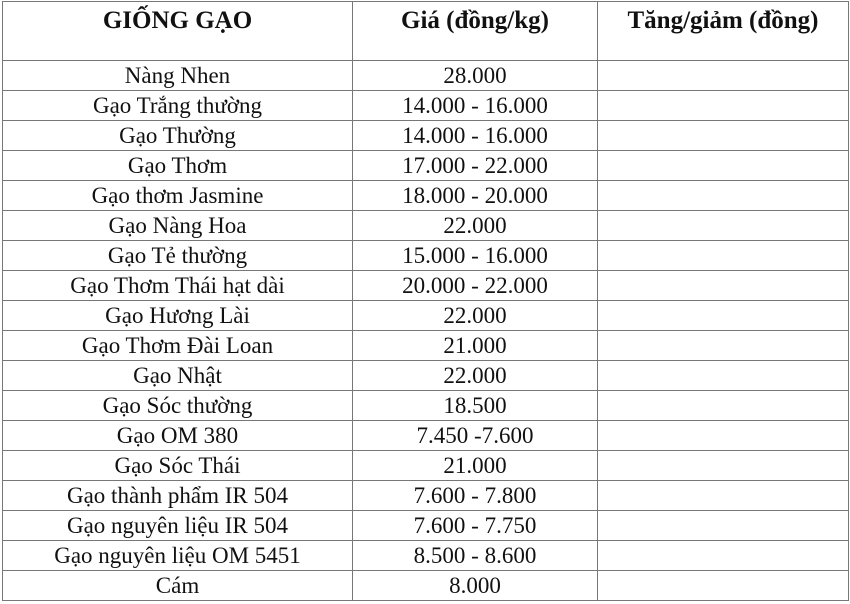 The height and width of the screenshot is (604, 850). I want to click on table-row: Gạo Sóc thường 18.500, so click(425, 405).